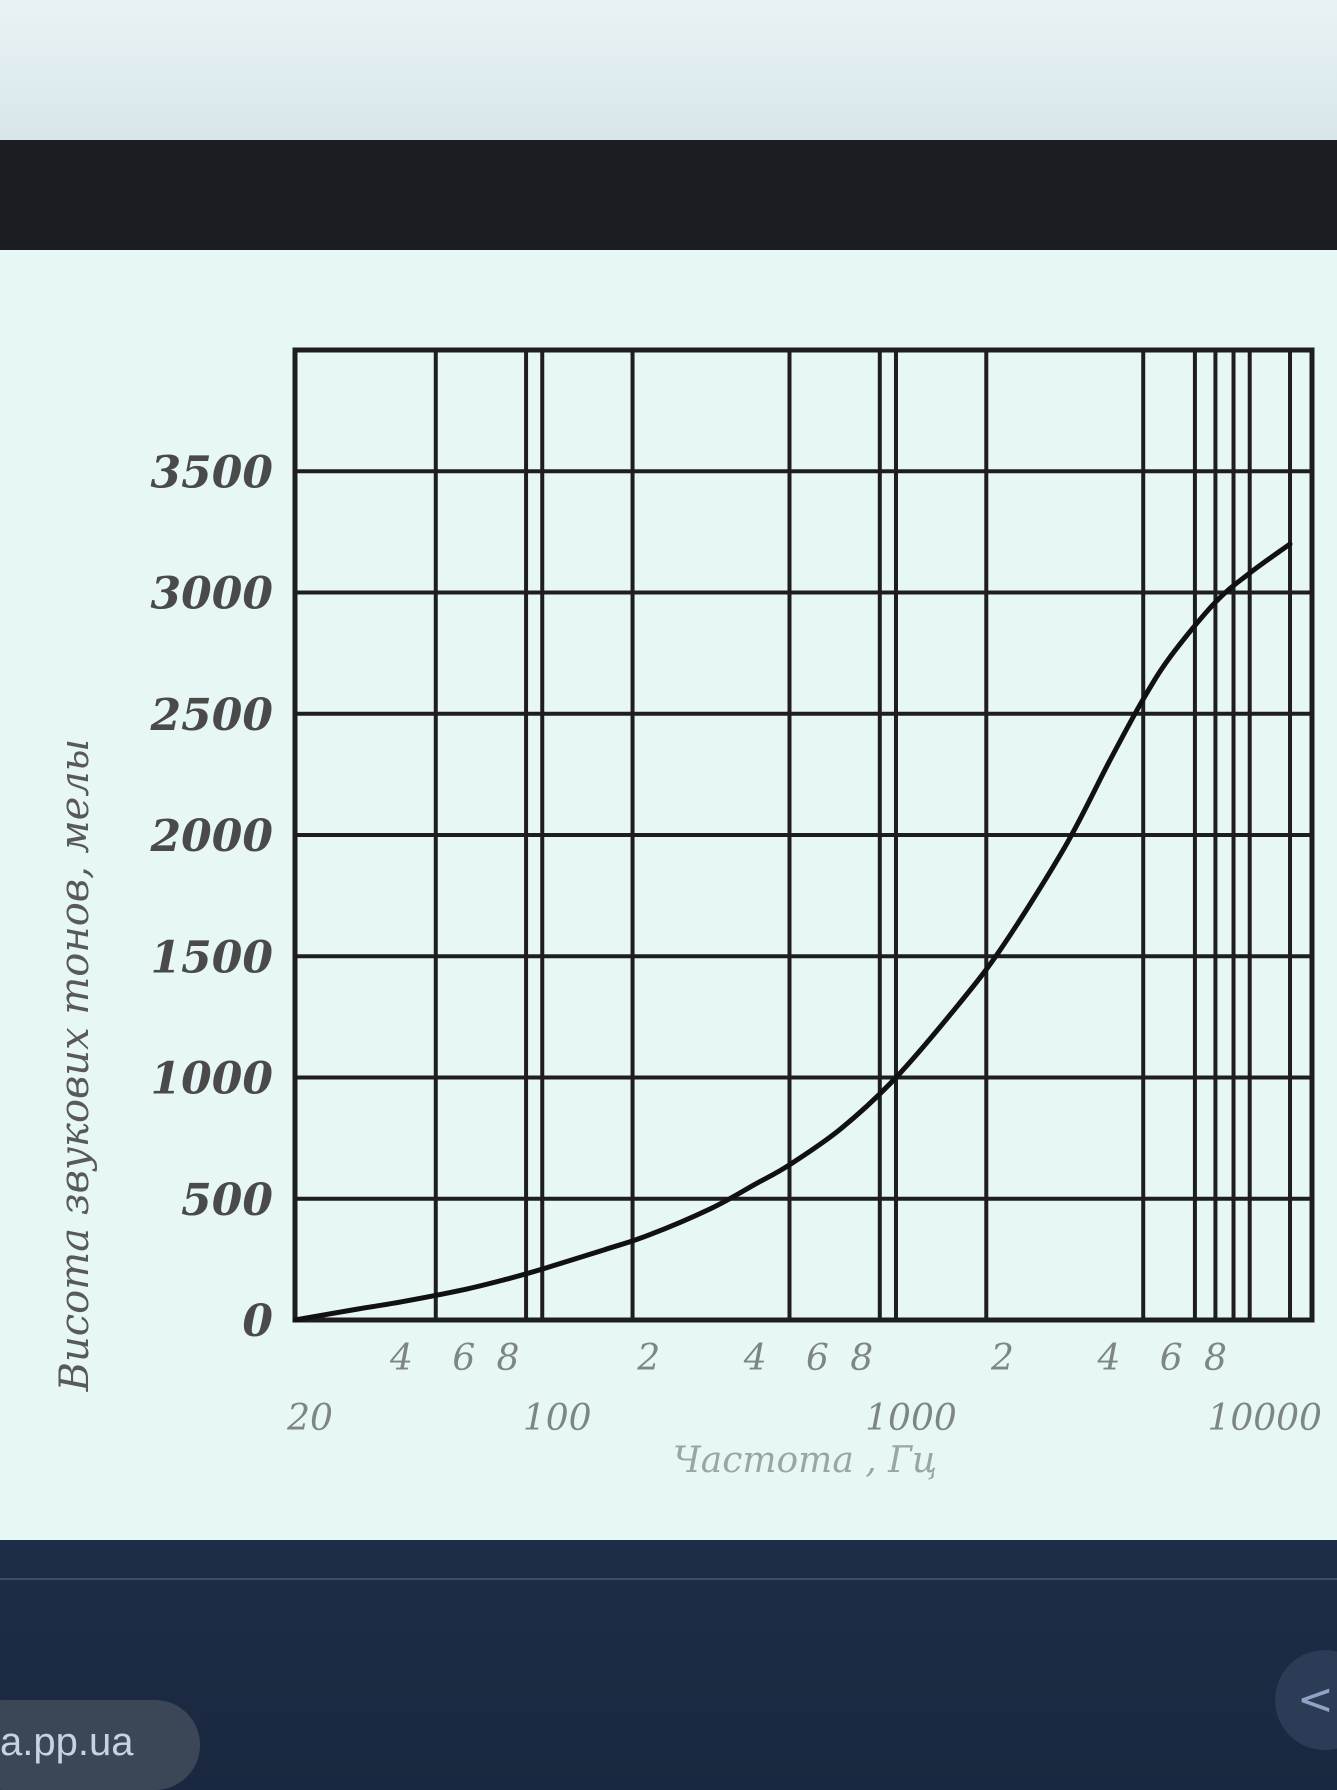 The width and height of the screenshot is (1337, 1790). What do you see at coordinates (212, 1079) in the screenshot?
I see `y-tick-label: 1000` at bounding box center [212, 1079].